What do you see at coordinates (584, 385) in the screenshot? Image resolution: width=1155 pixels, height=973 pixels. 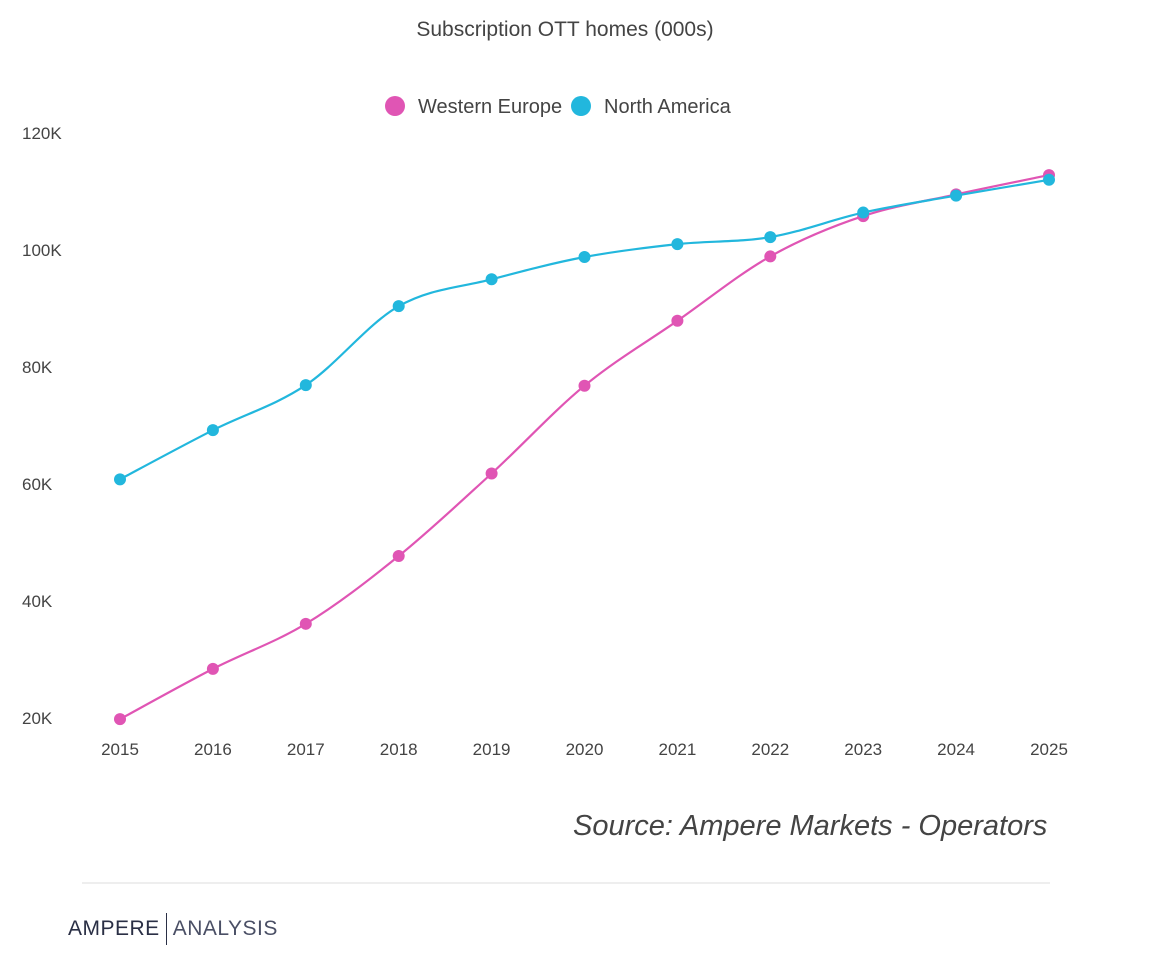 I see `data-point-western-europe-2020` at bounding box center [584, 385].